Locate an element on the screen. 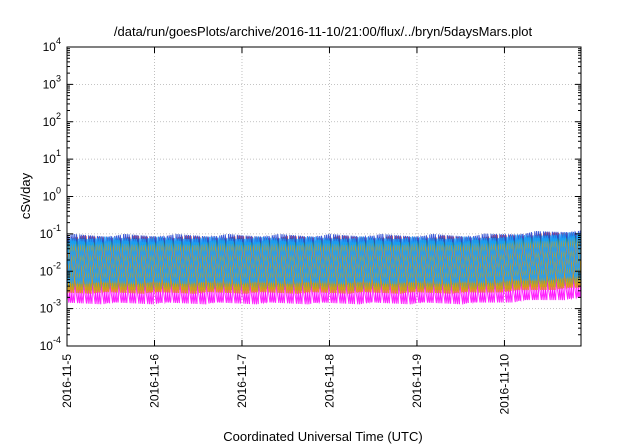  y-tick-label: 10⁻² is located at coordinates (50, 269).